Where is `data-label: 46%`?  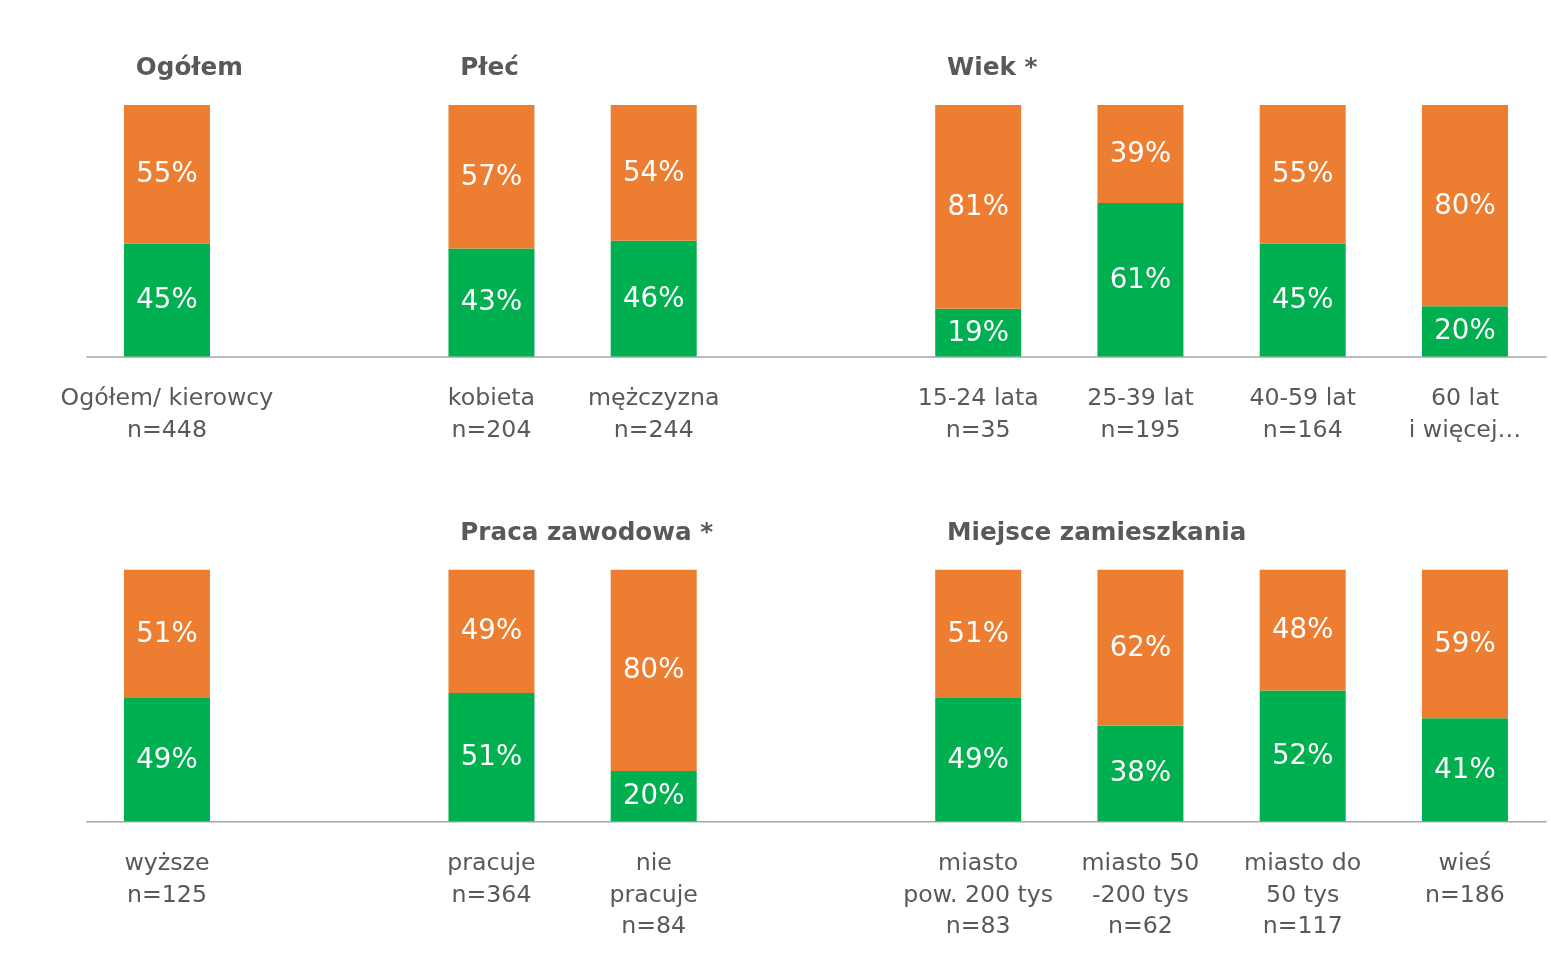
data-label: 46% is located at coordinates (654, 297).